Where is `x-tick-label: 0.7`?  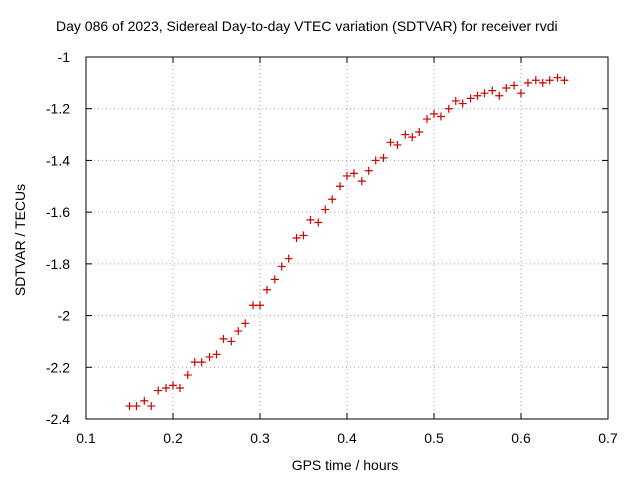
x-tick-label: 0.7 is located at coordinates (608, 438).